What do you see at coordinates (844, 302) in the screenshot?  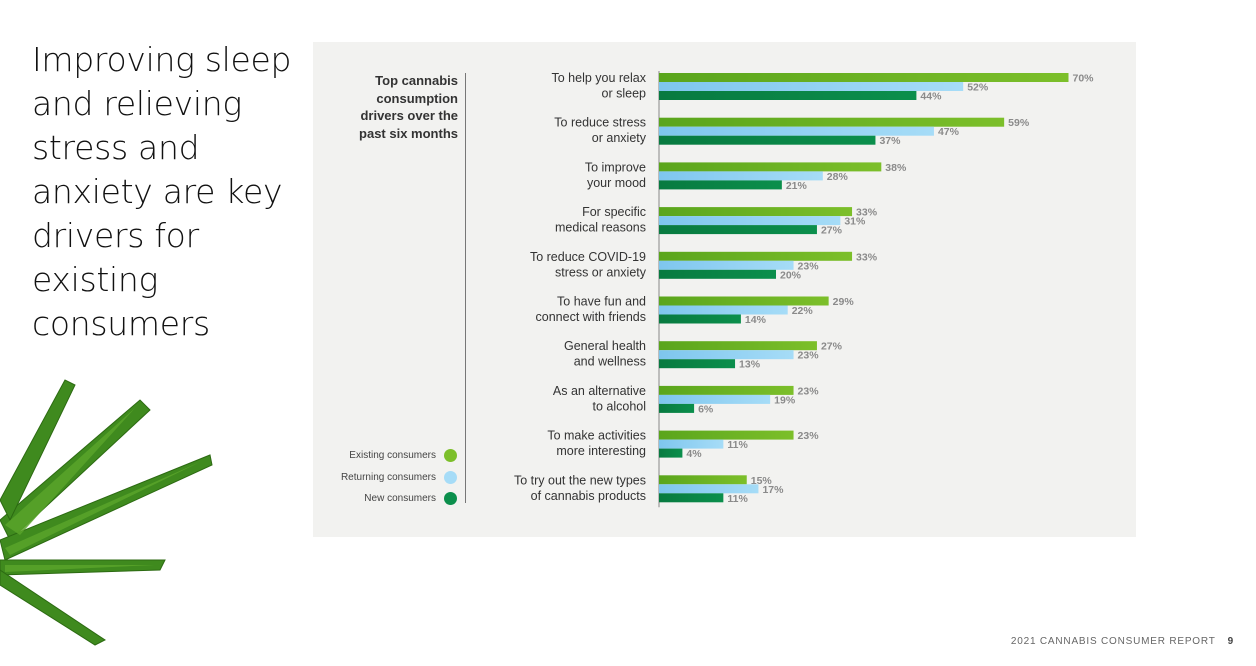 I see `data-label-existing: 29%` at bounding box center [844, 302].